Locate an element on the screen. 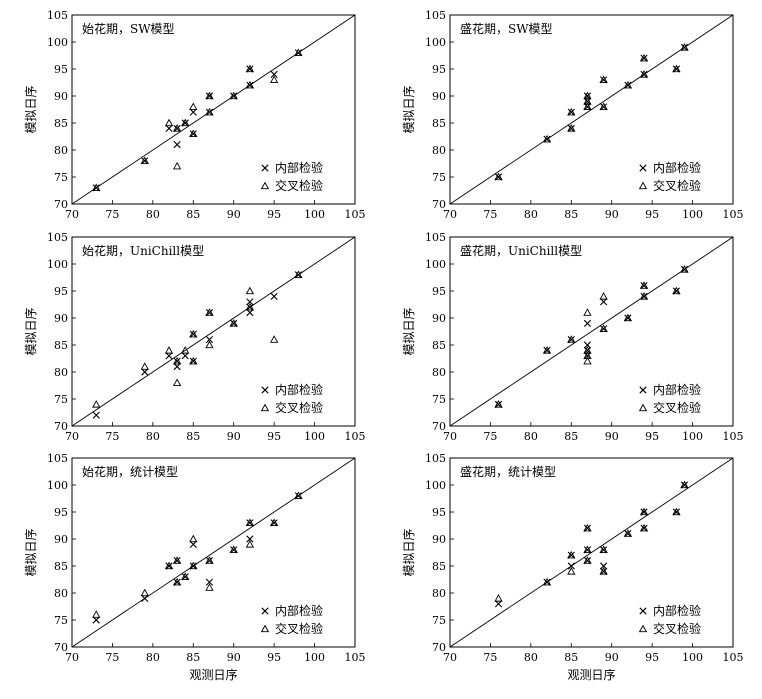  x-tick-label: 95 is located at coordinates (652, 436).